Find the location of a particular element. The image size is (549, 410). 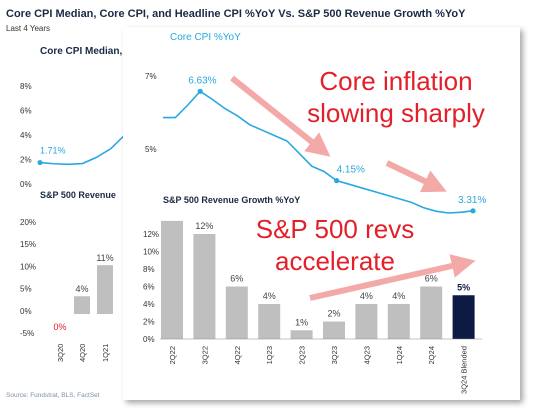

bg-rev-ytick: 10% is located at coordinates (28, 266).